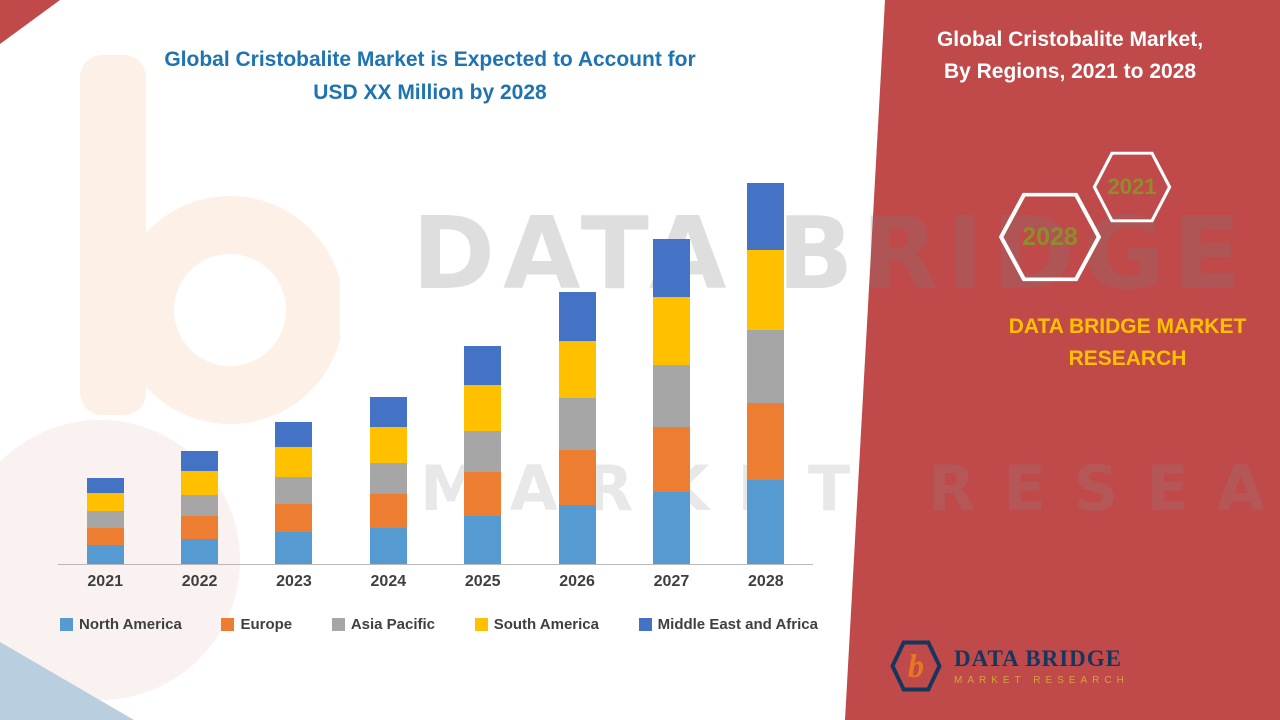 Image resolution: width=1280 pixels, height=720 pixels. What do you see at coordinates (831, 253) in the screenshot?
I see `watermark-databridge: DATA BRIDGE` at bounding box center [831, 253].